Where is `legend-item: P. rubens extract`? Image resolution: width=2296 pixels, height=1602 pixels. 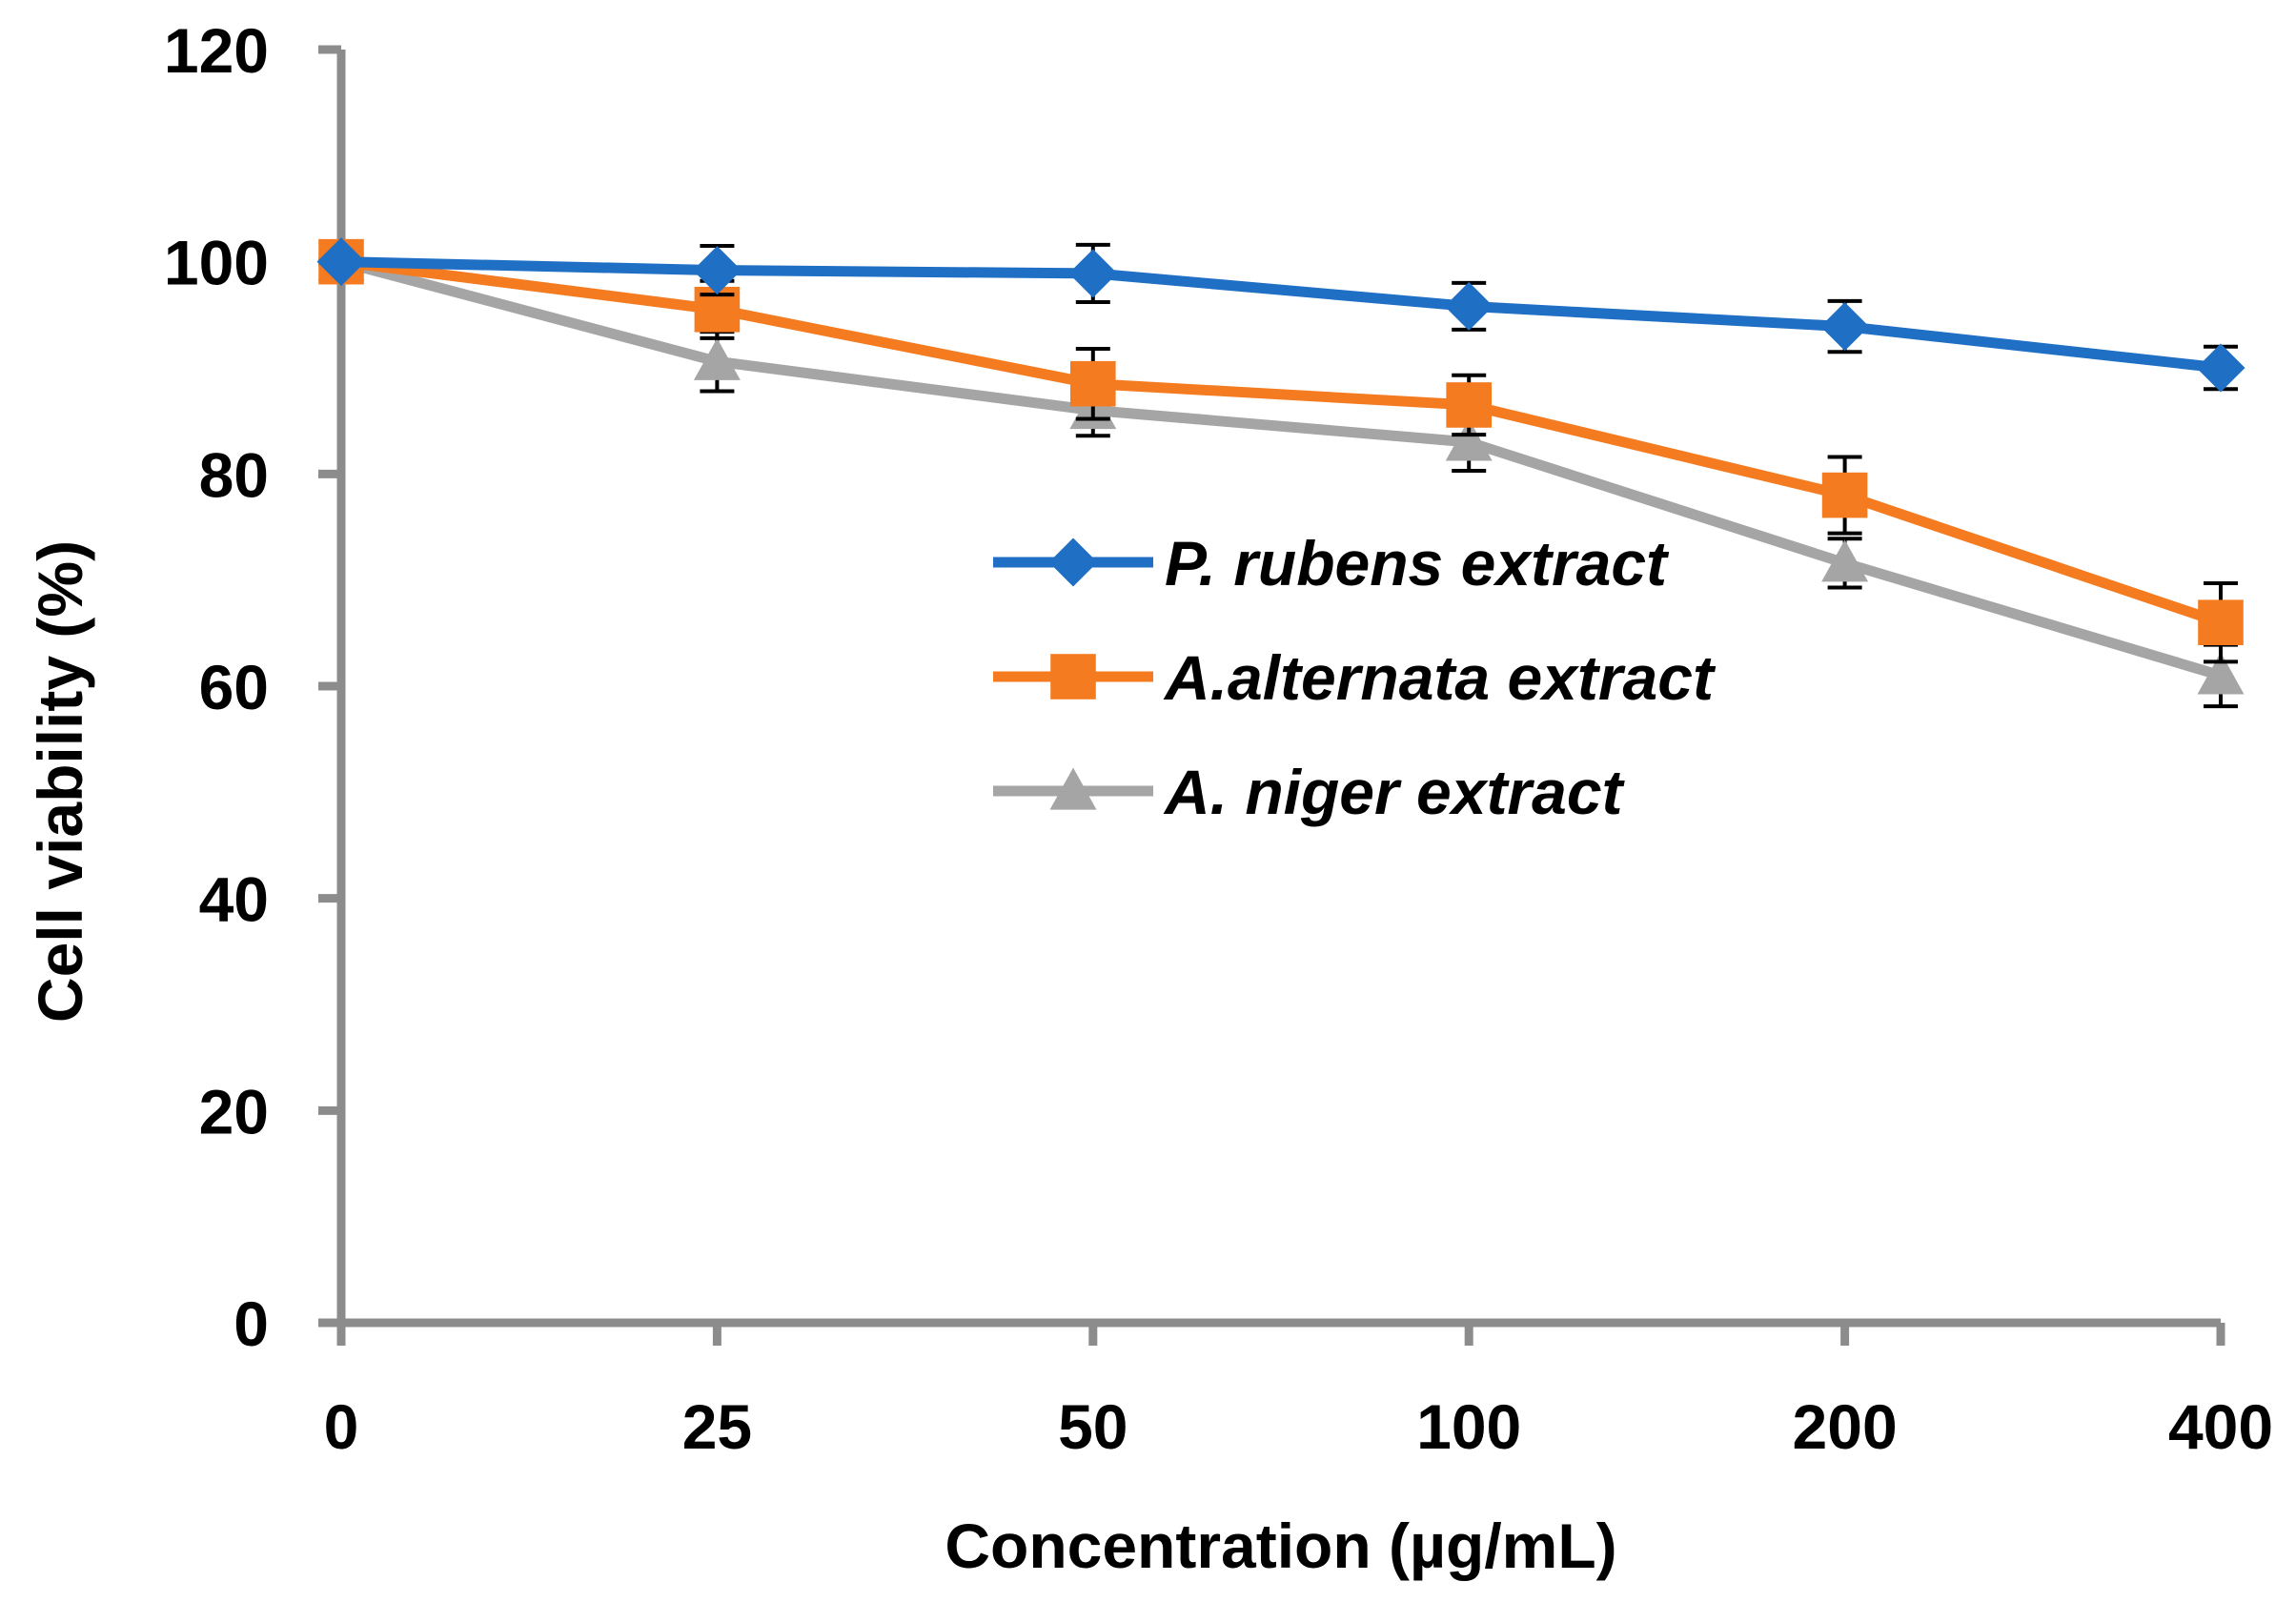
legend-item: P. rubens extract is located at coordinates (1331, 563).